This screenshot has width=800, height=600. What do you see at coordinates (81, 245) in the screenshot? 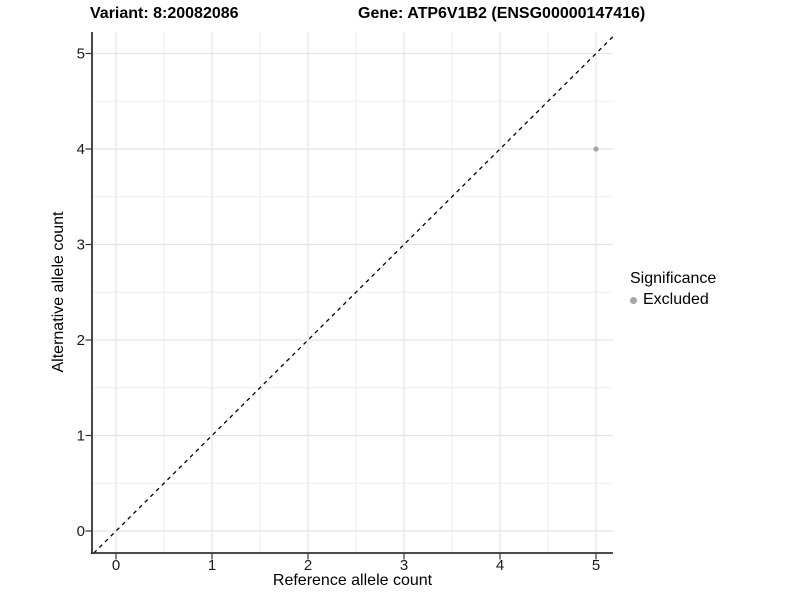
I see `y-tick-label: 3` at bounding box center [81, 245].